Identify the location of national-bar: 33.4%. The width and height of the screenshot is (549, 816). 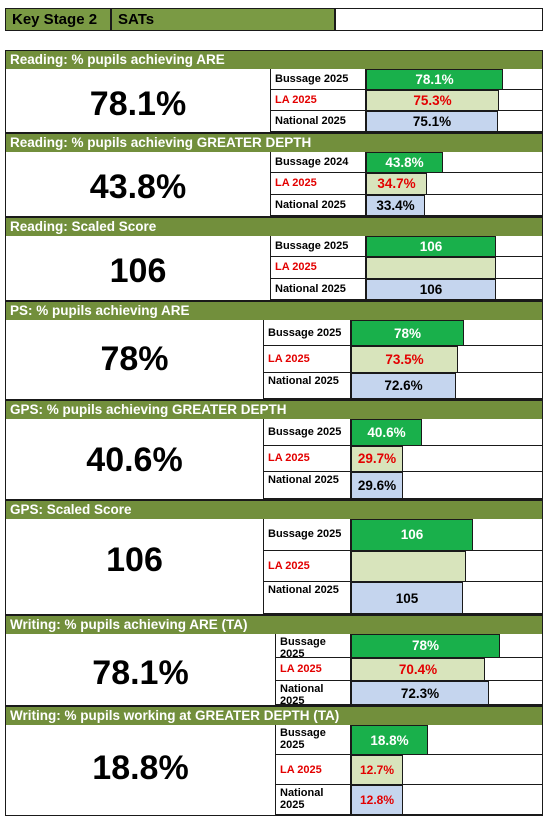
(395, 205).